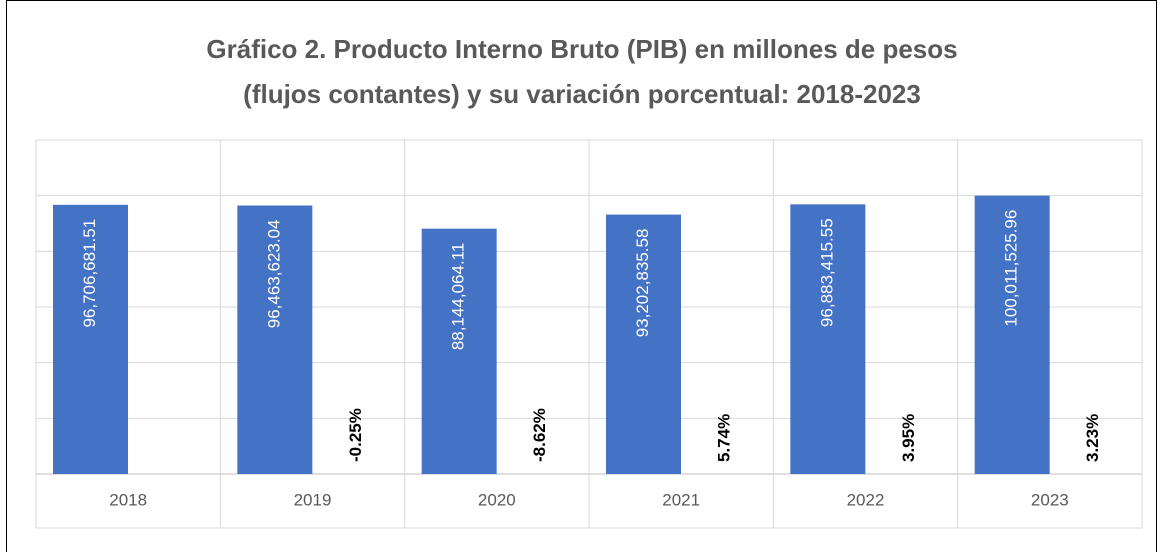 Image resolution: width=1164 pixels, height=552 pixels. What do you see at coordinates (89, 273) in the screenshot?
I see `data-label: 96,706,681.51` at bounding box center [89, 273].